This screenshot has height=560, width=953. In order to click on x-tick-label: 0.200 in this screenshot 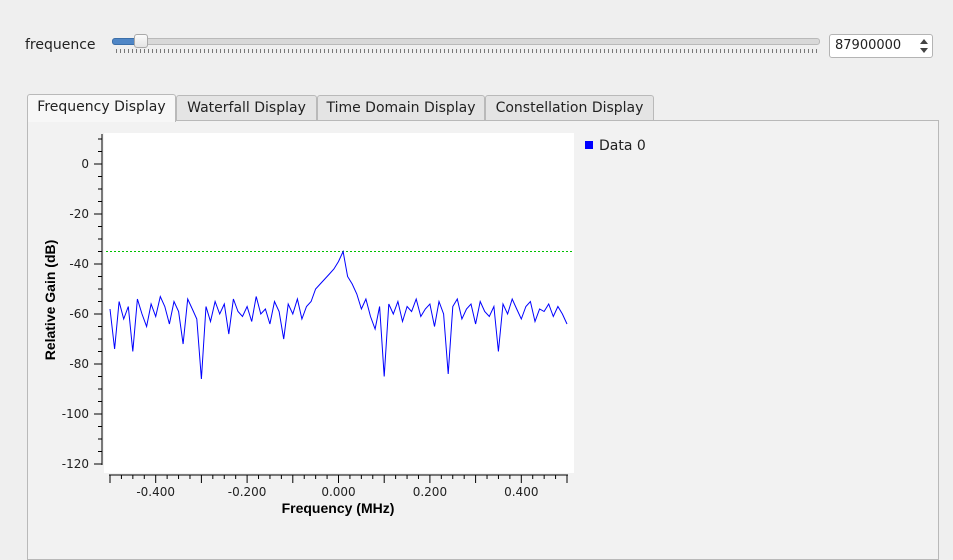, I will do `click(430, 492)`.